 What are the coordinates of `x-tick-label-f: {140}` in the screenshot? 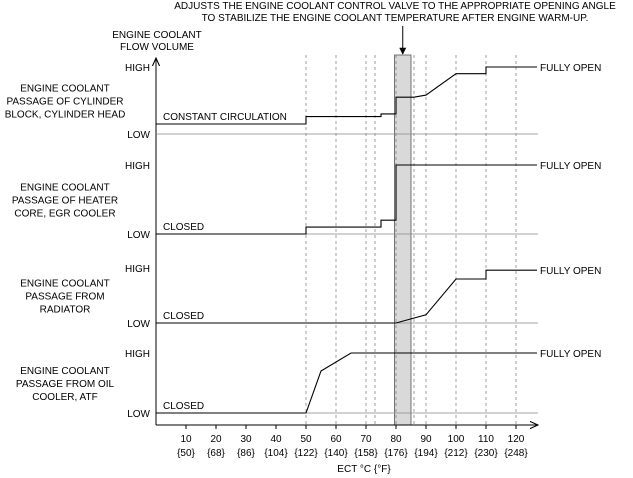 It's located at (336, 453).